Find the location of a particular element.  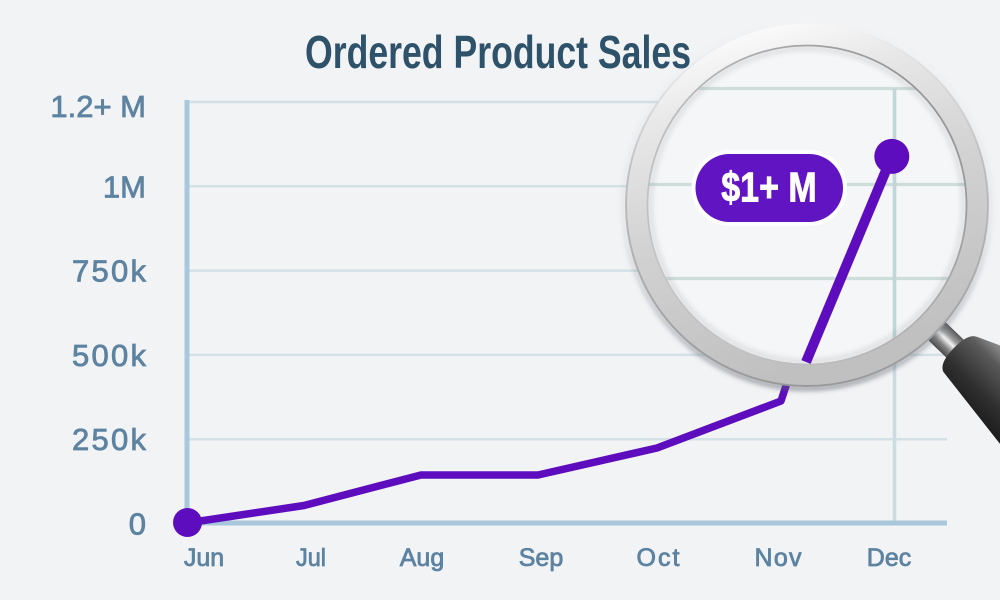

svg-text: 1.2+ M is located at coordinates (98, 106).